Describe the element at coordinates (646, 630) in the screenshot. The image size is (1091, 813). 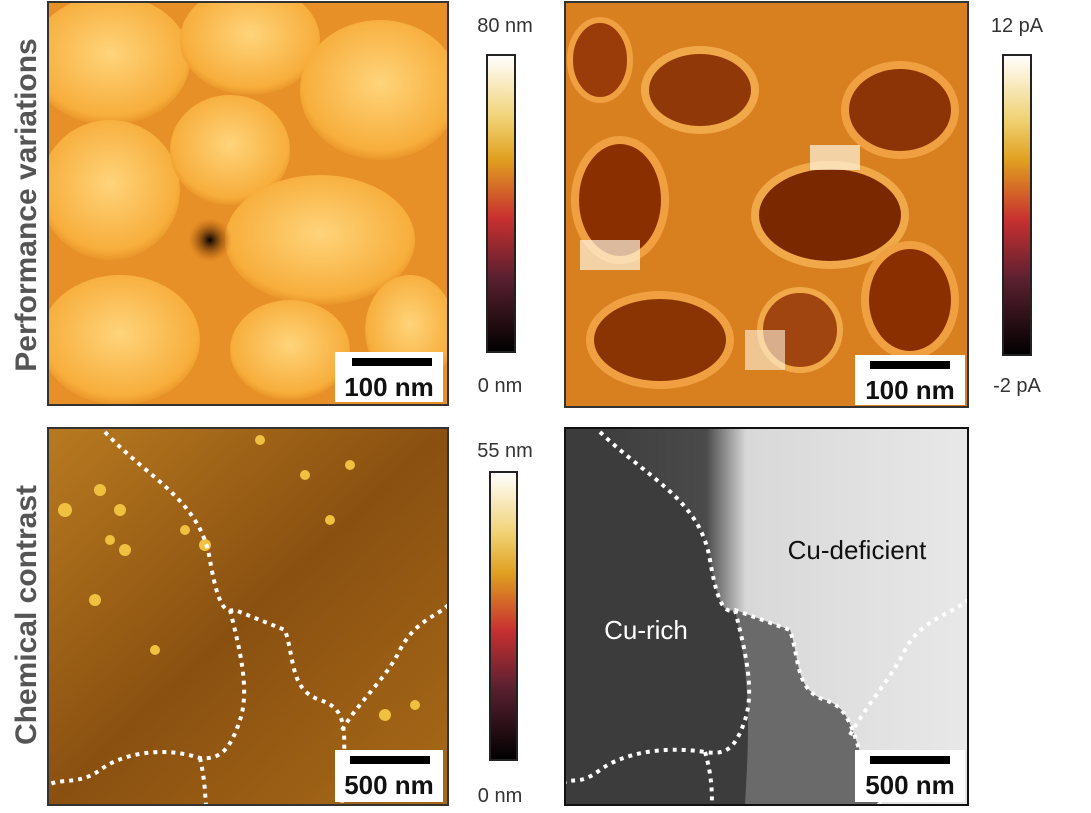
I see `annotation: Cu-rich` at that location.